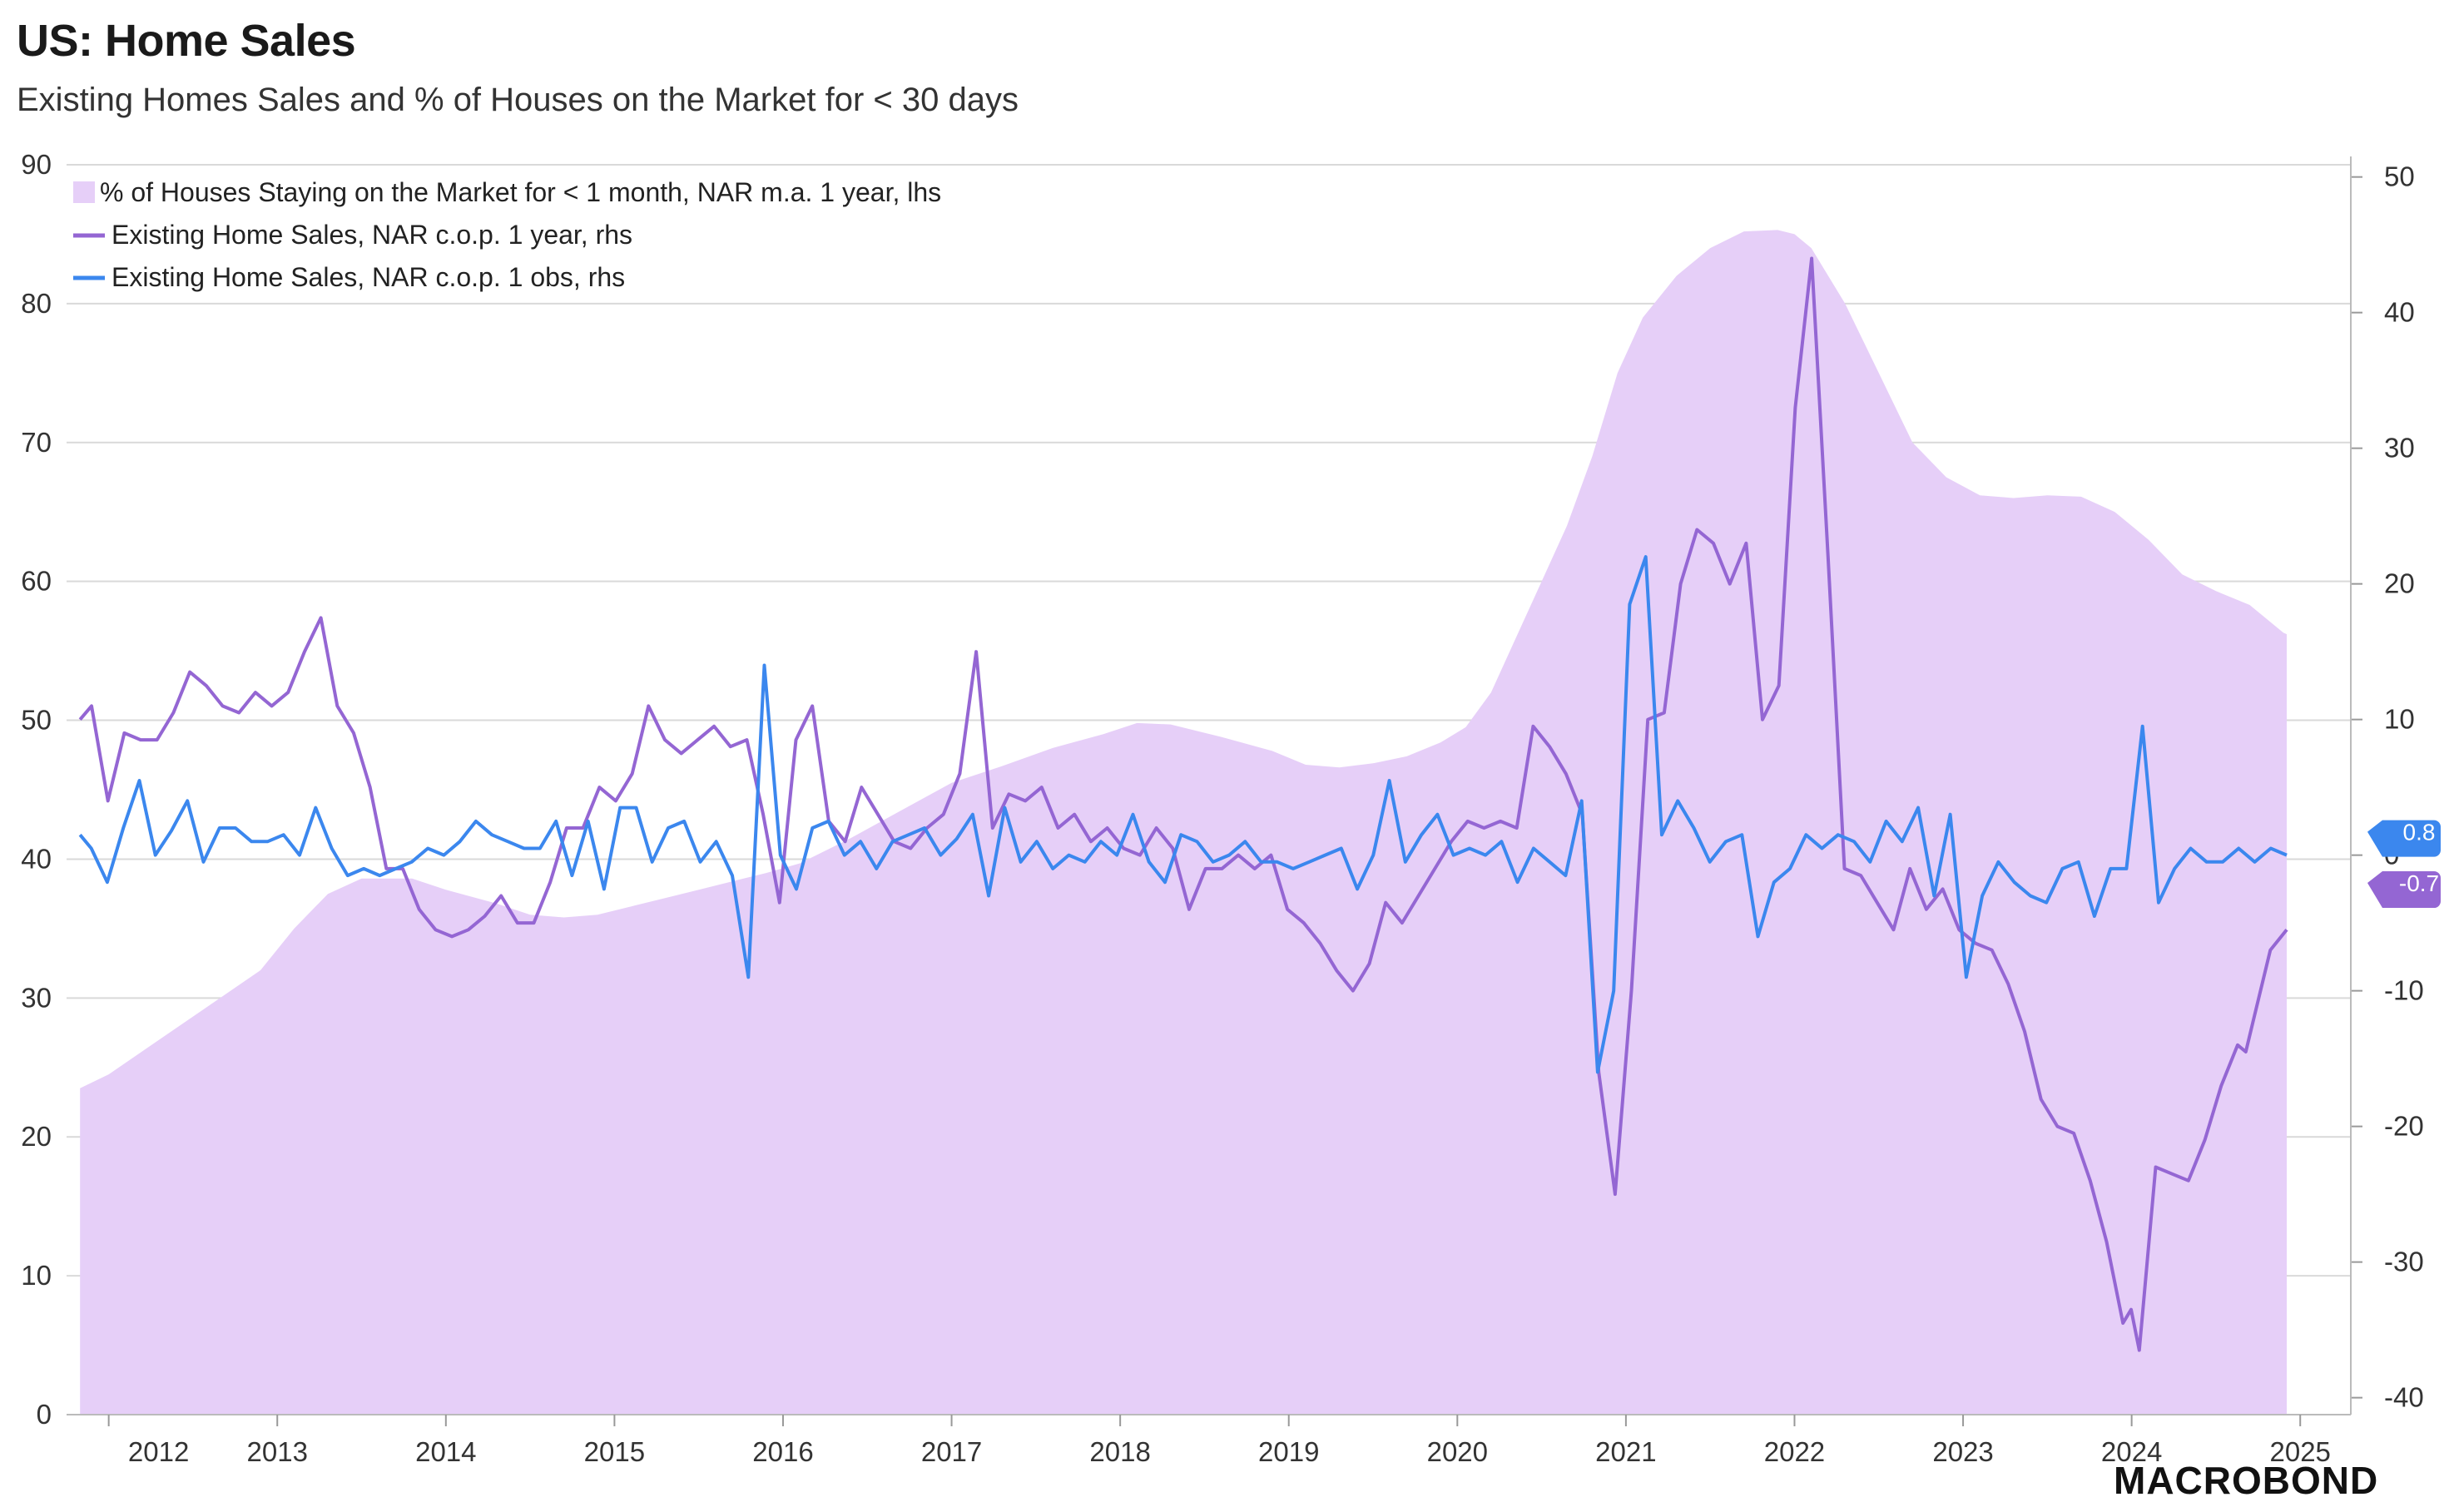 The height and width of the screenshot is (1512, 2449). I want to click on x-tick-label: 2024, so click(2131, 1451).